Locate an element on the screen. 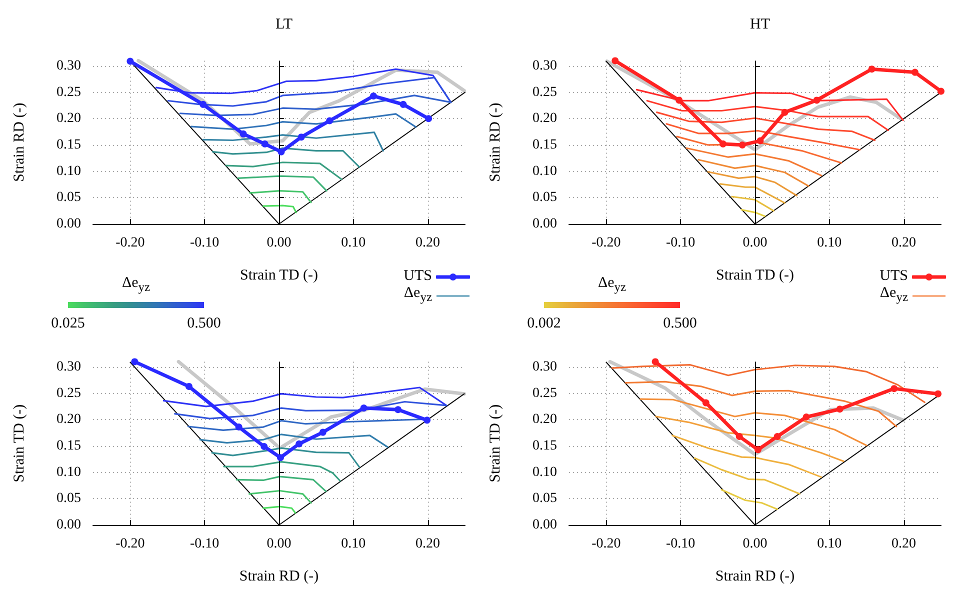 This screenshot has width=953, height=592. chart-title: LT is located at coordinates (284, 24).